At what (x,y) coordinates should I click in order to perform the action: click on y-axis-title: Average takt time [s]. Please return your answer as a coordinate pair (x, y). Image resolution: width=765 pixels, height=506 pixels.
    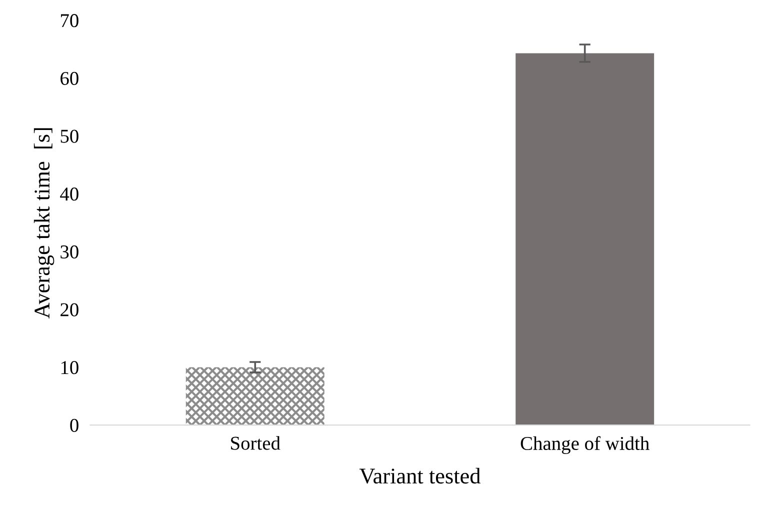
    Looking at the image, I should click on (44, 223).